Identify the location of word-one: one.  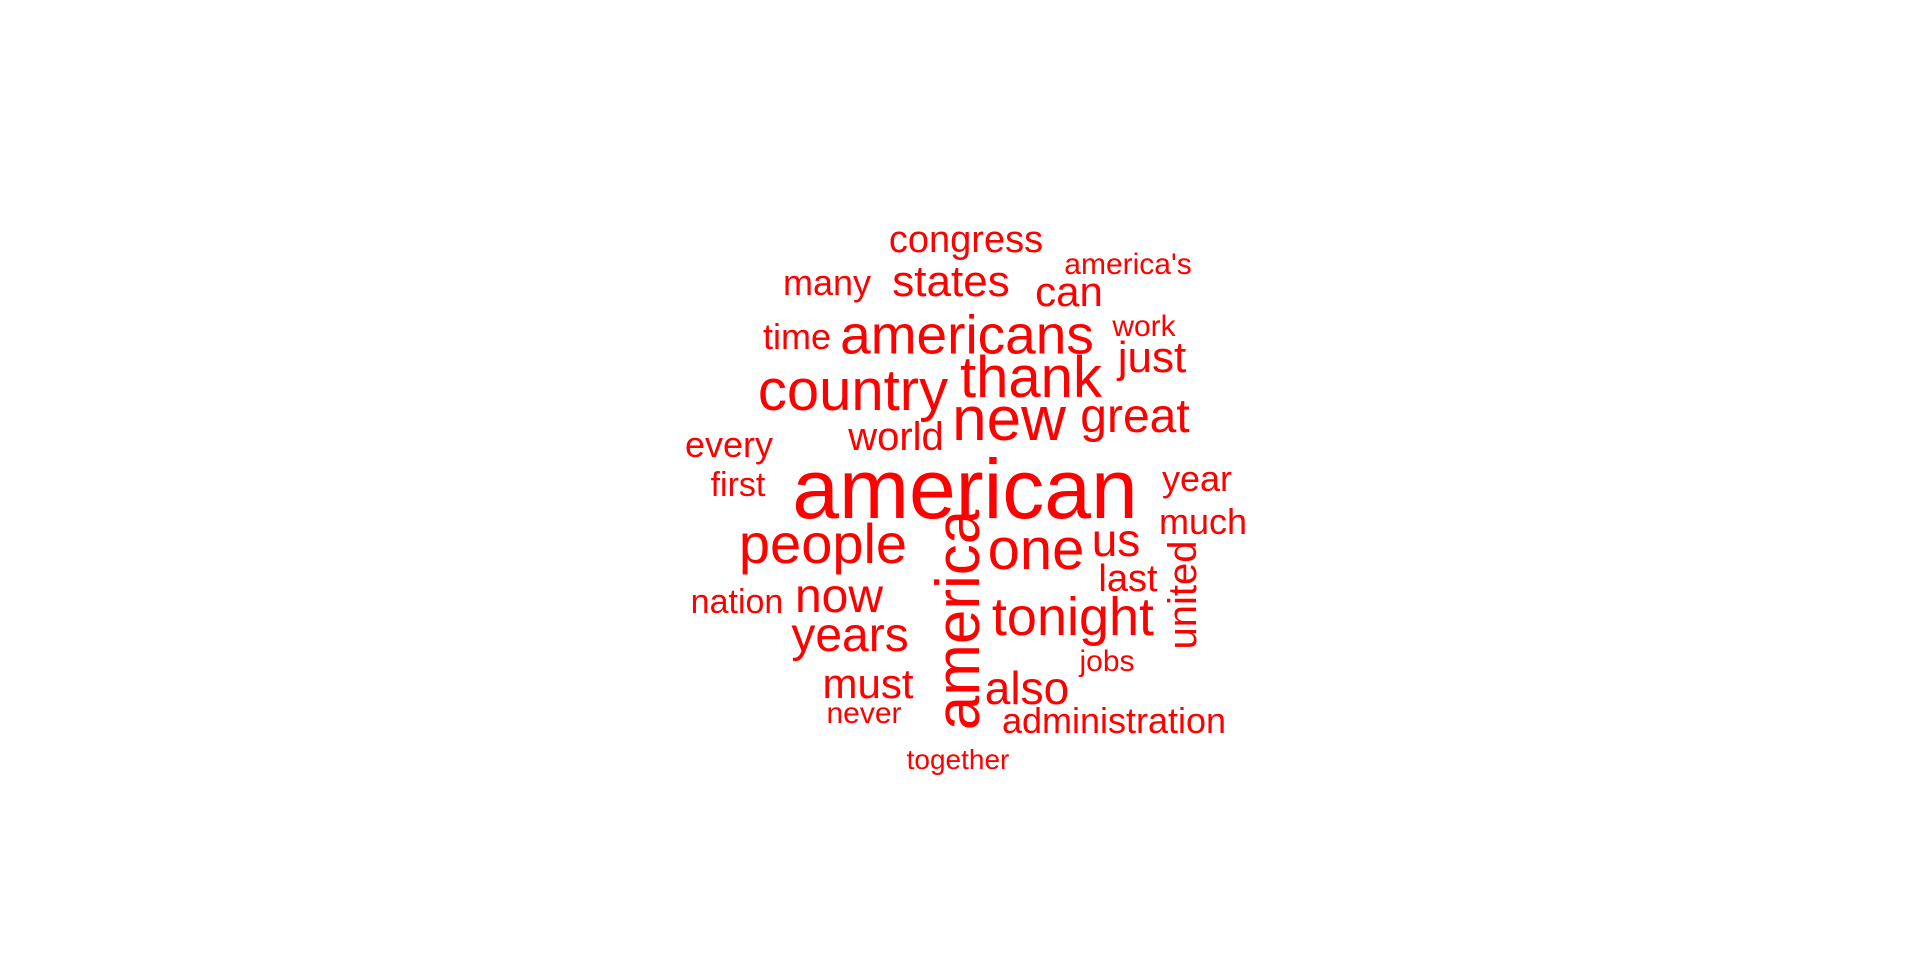
(1036, 549).